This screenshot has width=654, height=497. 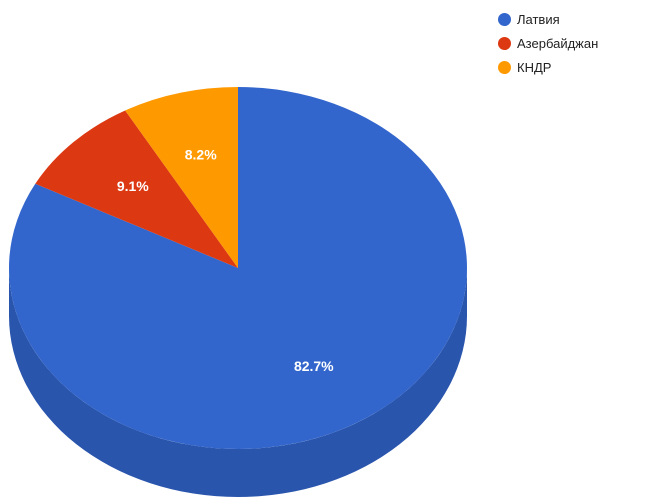 I want to click on legend-item-1: Азербайджан, so click(x=548, y=43).